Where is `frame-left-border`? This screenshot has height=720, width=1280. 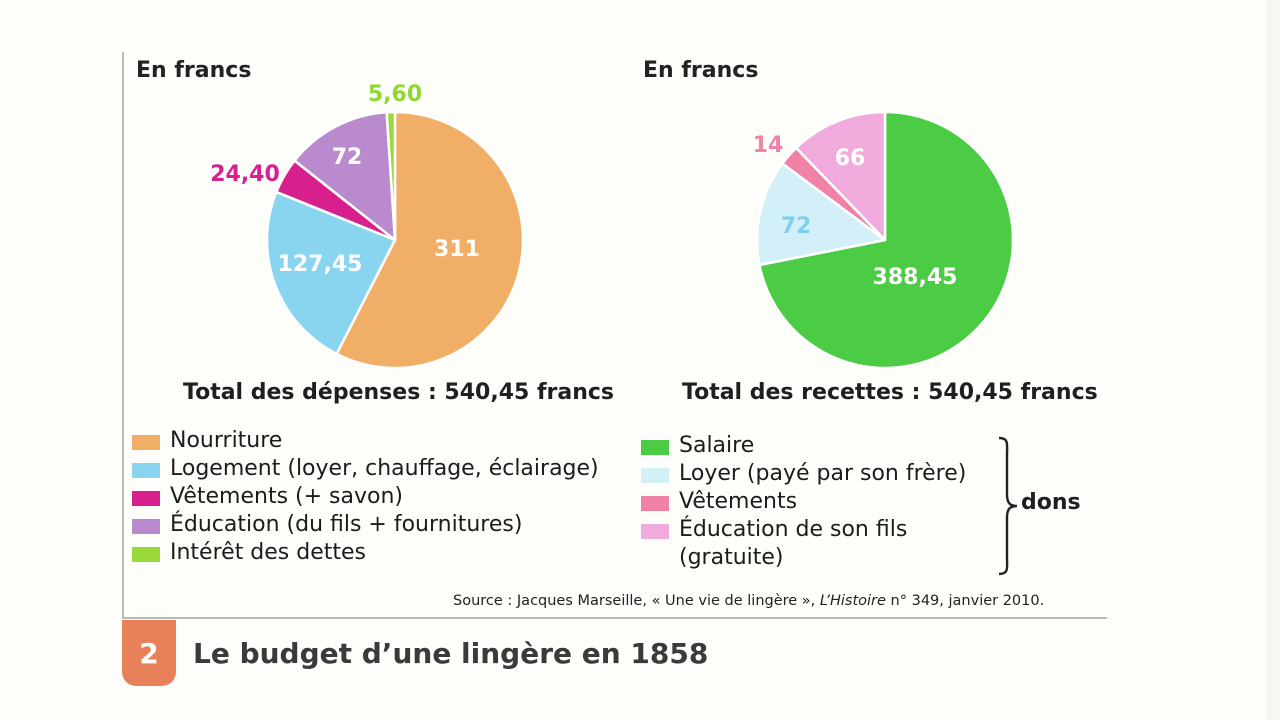 frame-left-border is located at coordinates (123, 335).